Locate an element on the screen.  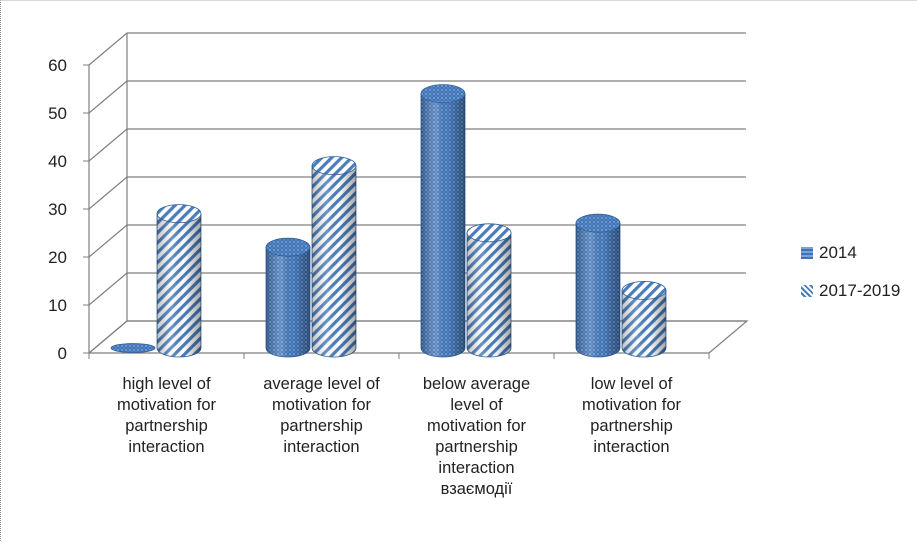
y-tick-label: 0 is located at coordinates (62, 353).